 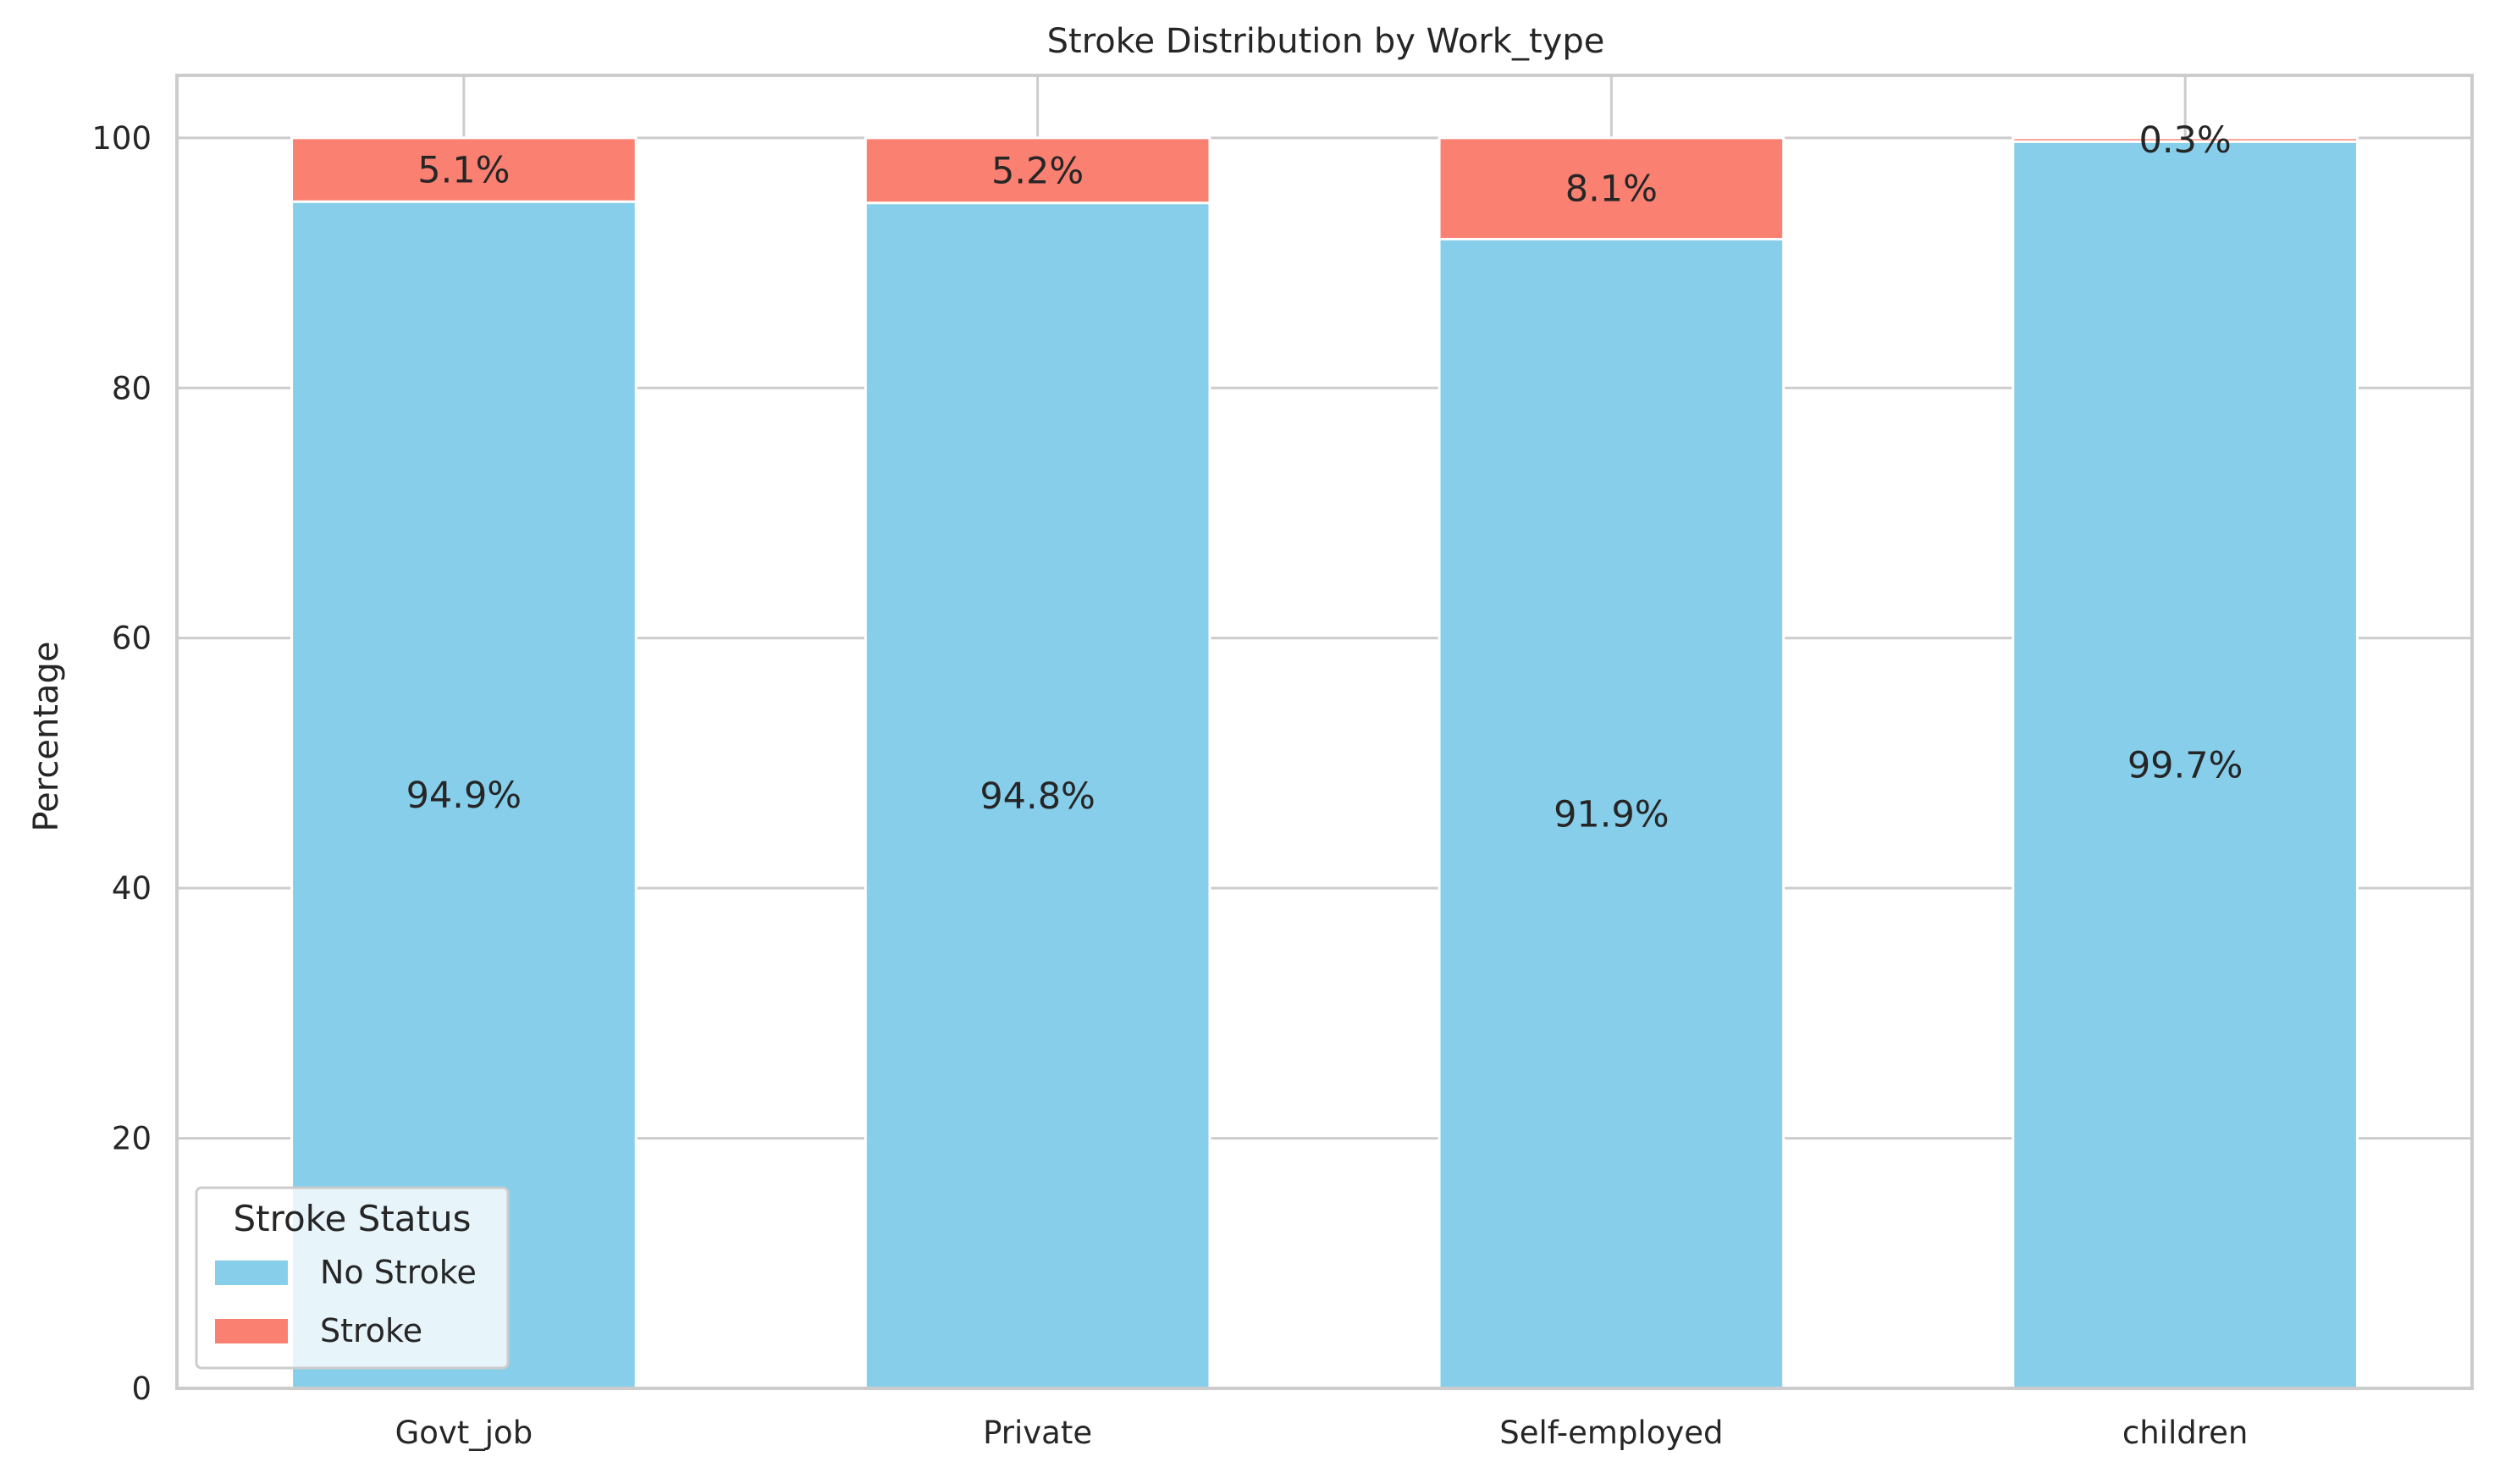 I want to click on legend-swatch-no-stroke, so click(x=251, y=1273).